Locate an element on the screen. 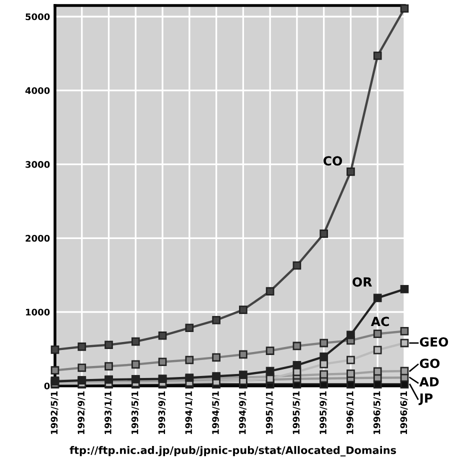  x-tick-label: 1992/5/1 is located at coordinates (54, 412).